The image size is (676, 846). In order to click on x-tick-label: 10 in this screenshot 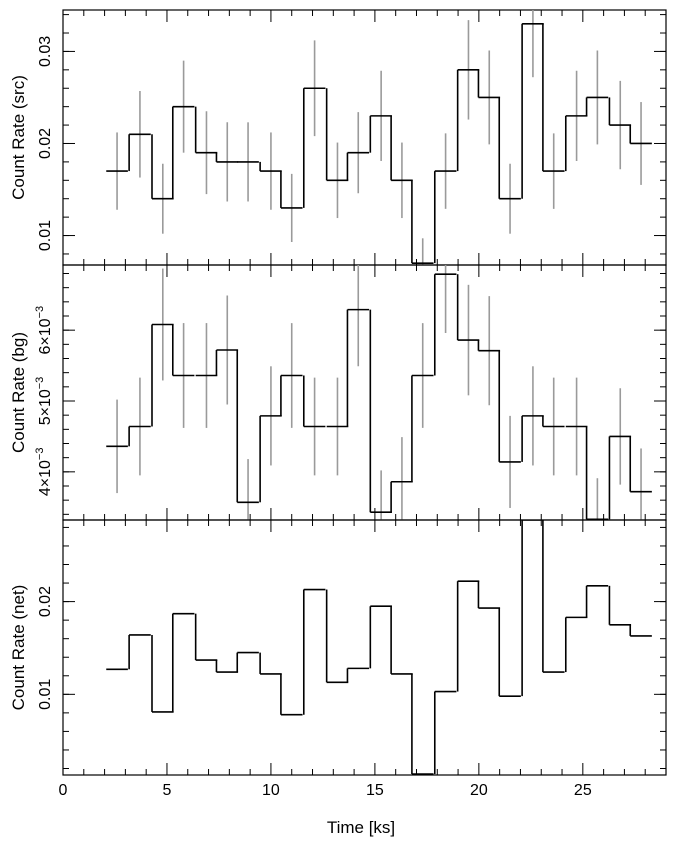, I will do `click(271, 790)`.